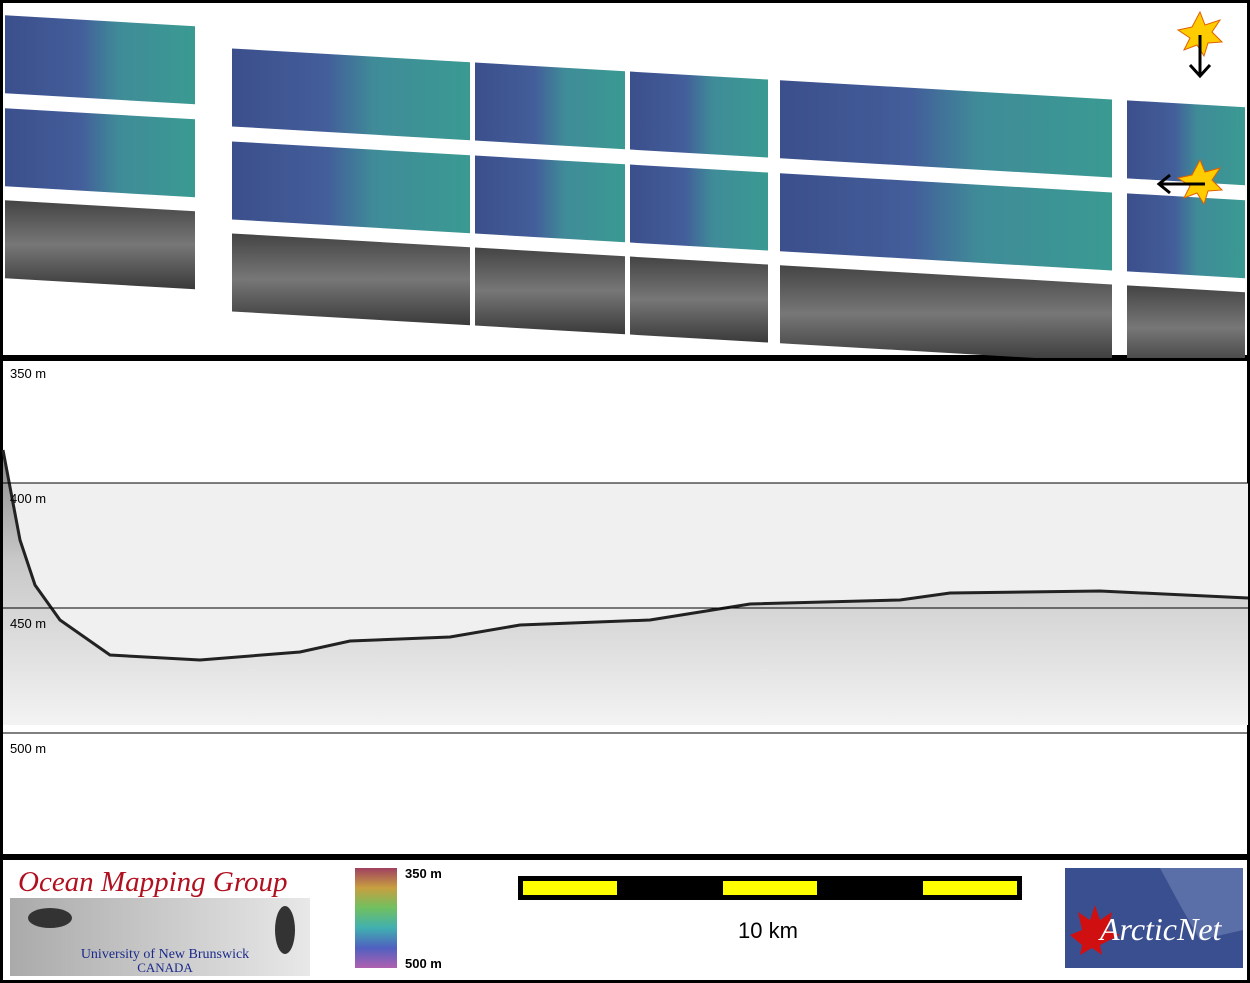 Image resolution: width=1250 pixels, height=983 pixels. Describe the element at coordinates (28, 748) in the screenshot. I see `depth-label: 500 m` at that location.